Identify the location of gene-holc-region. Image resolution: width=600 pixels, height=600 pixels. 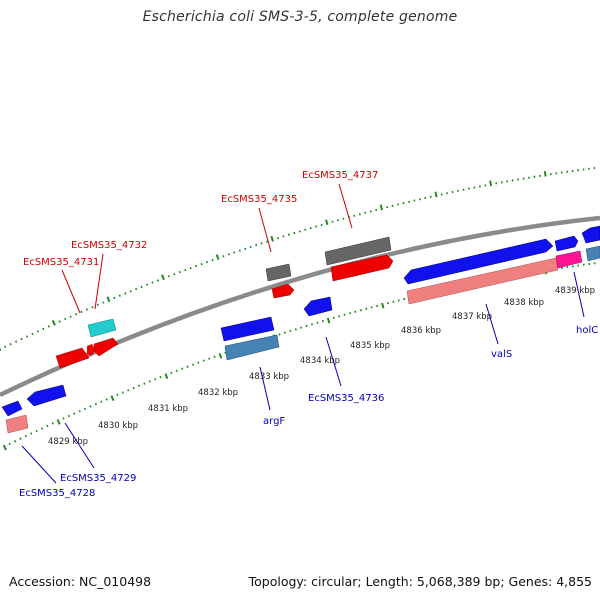
(566, 243).